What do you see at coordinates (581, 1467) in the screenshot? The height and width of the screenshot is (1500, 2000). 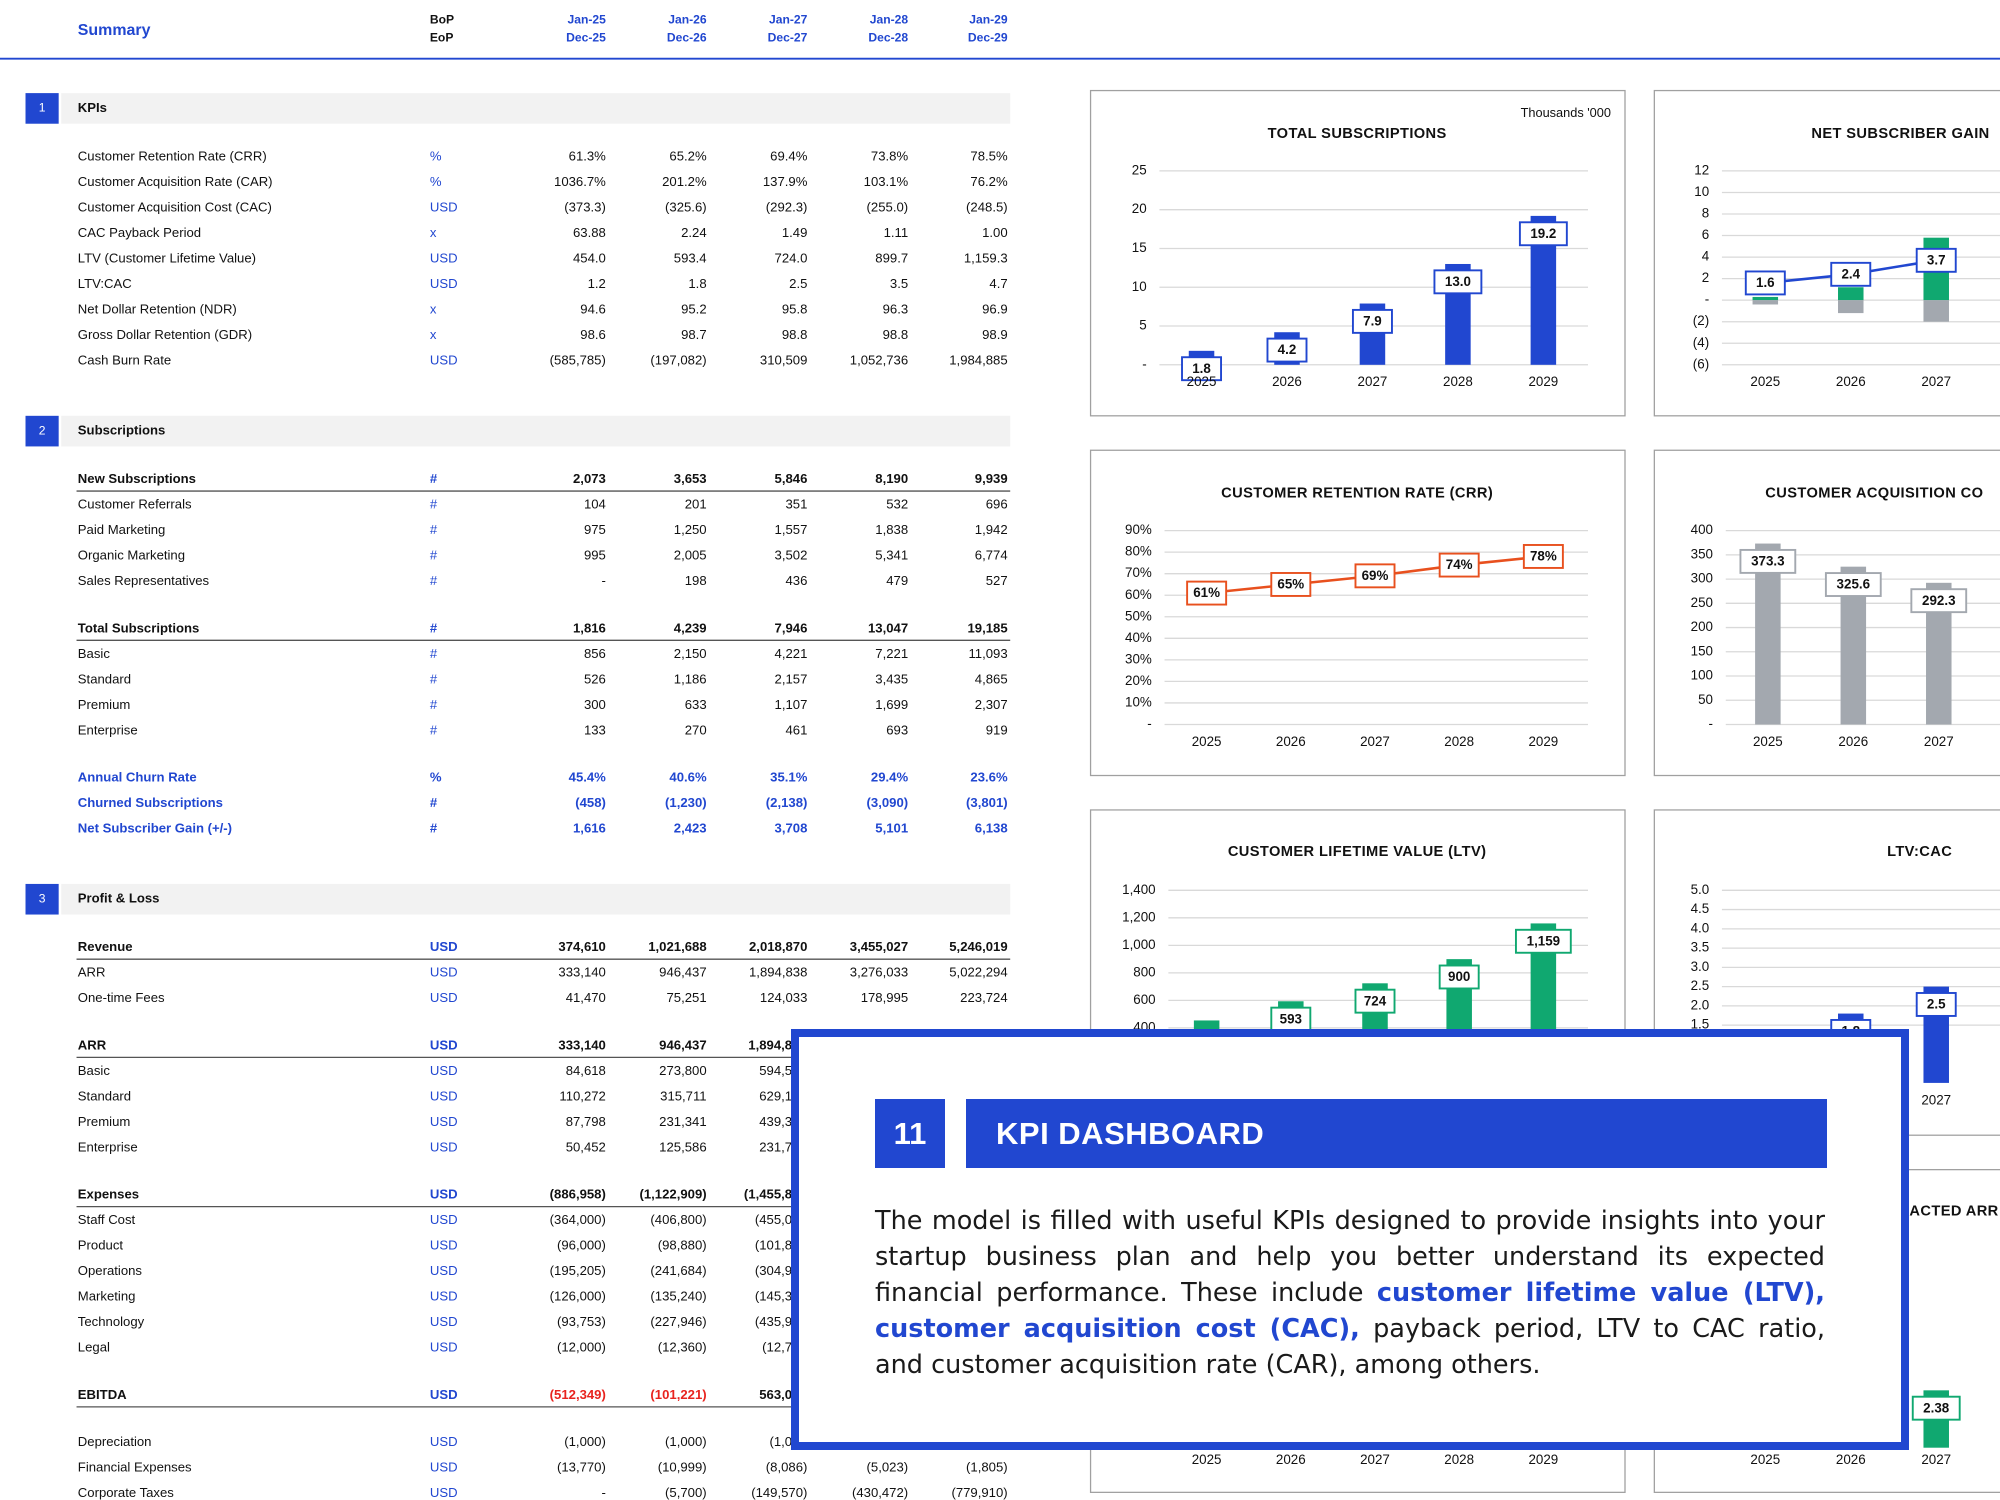 I see `row-value: (13,770)` at bounding box center [581, 1467].